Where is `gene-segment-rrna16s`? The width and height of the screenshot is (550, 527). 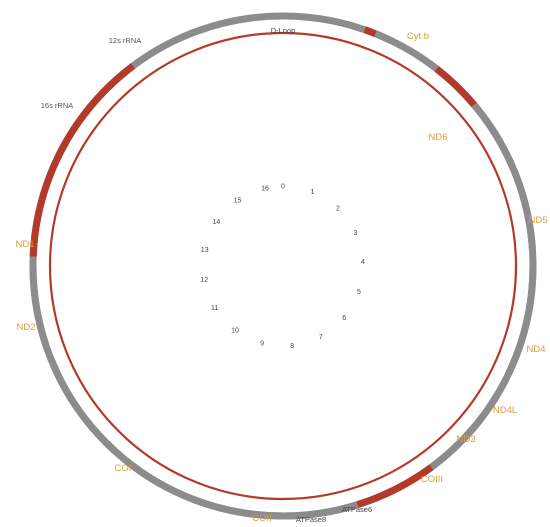
gene-segment-rrna16s is located at coordinates (56, 187).